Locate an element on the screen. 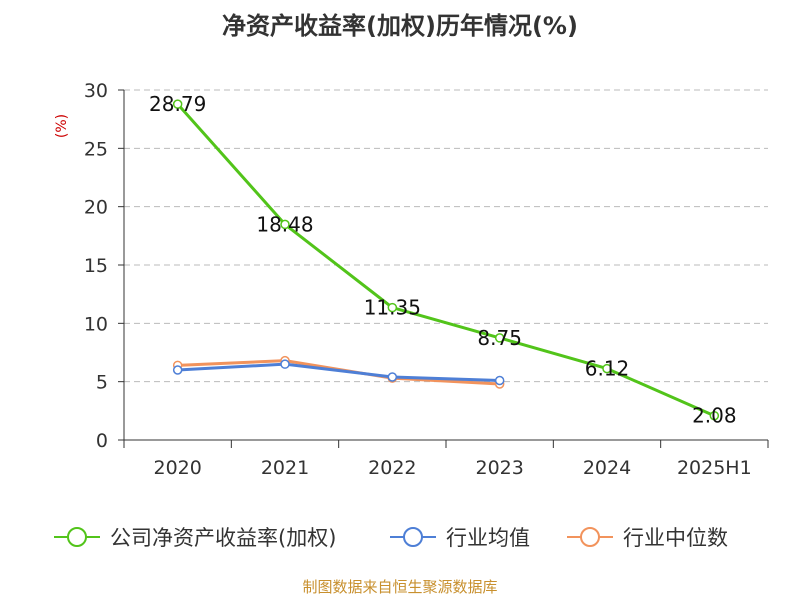  y-tick-label: 5 is located at coordinates (102, 383).